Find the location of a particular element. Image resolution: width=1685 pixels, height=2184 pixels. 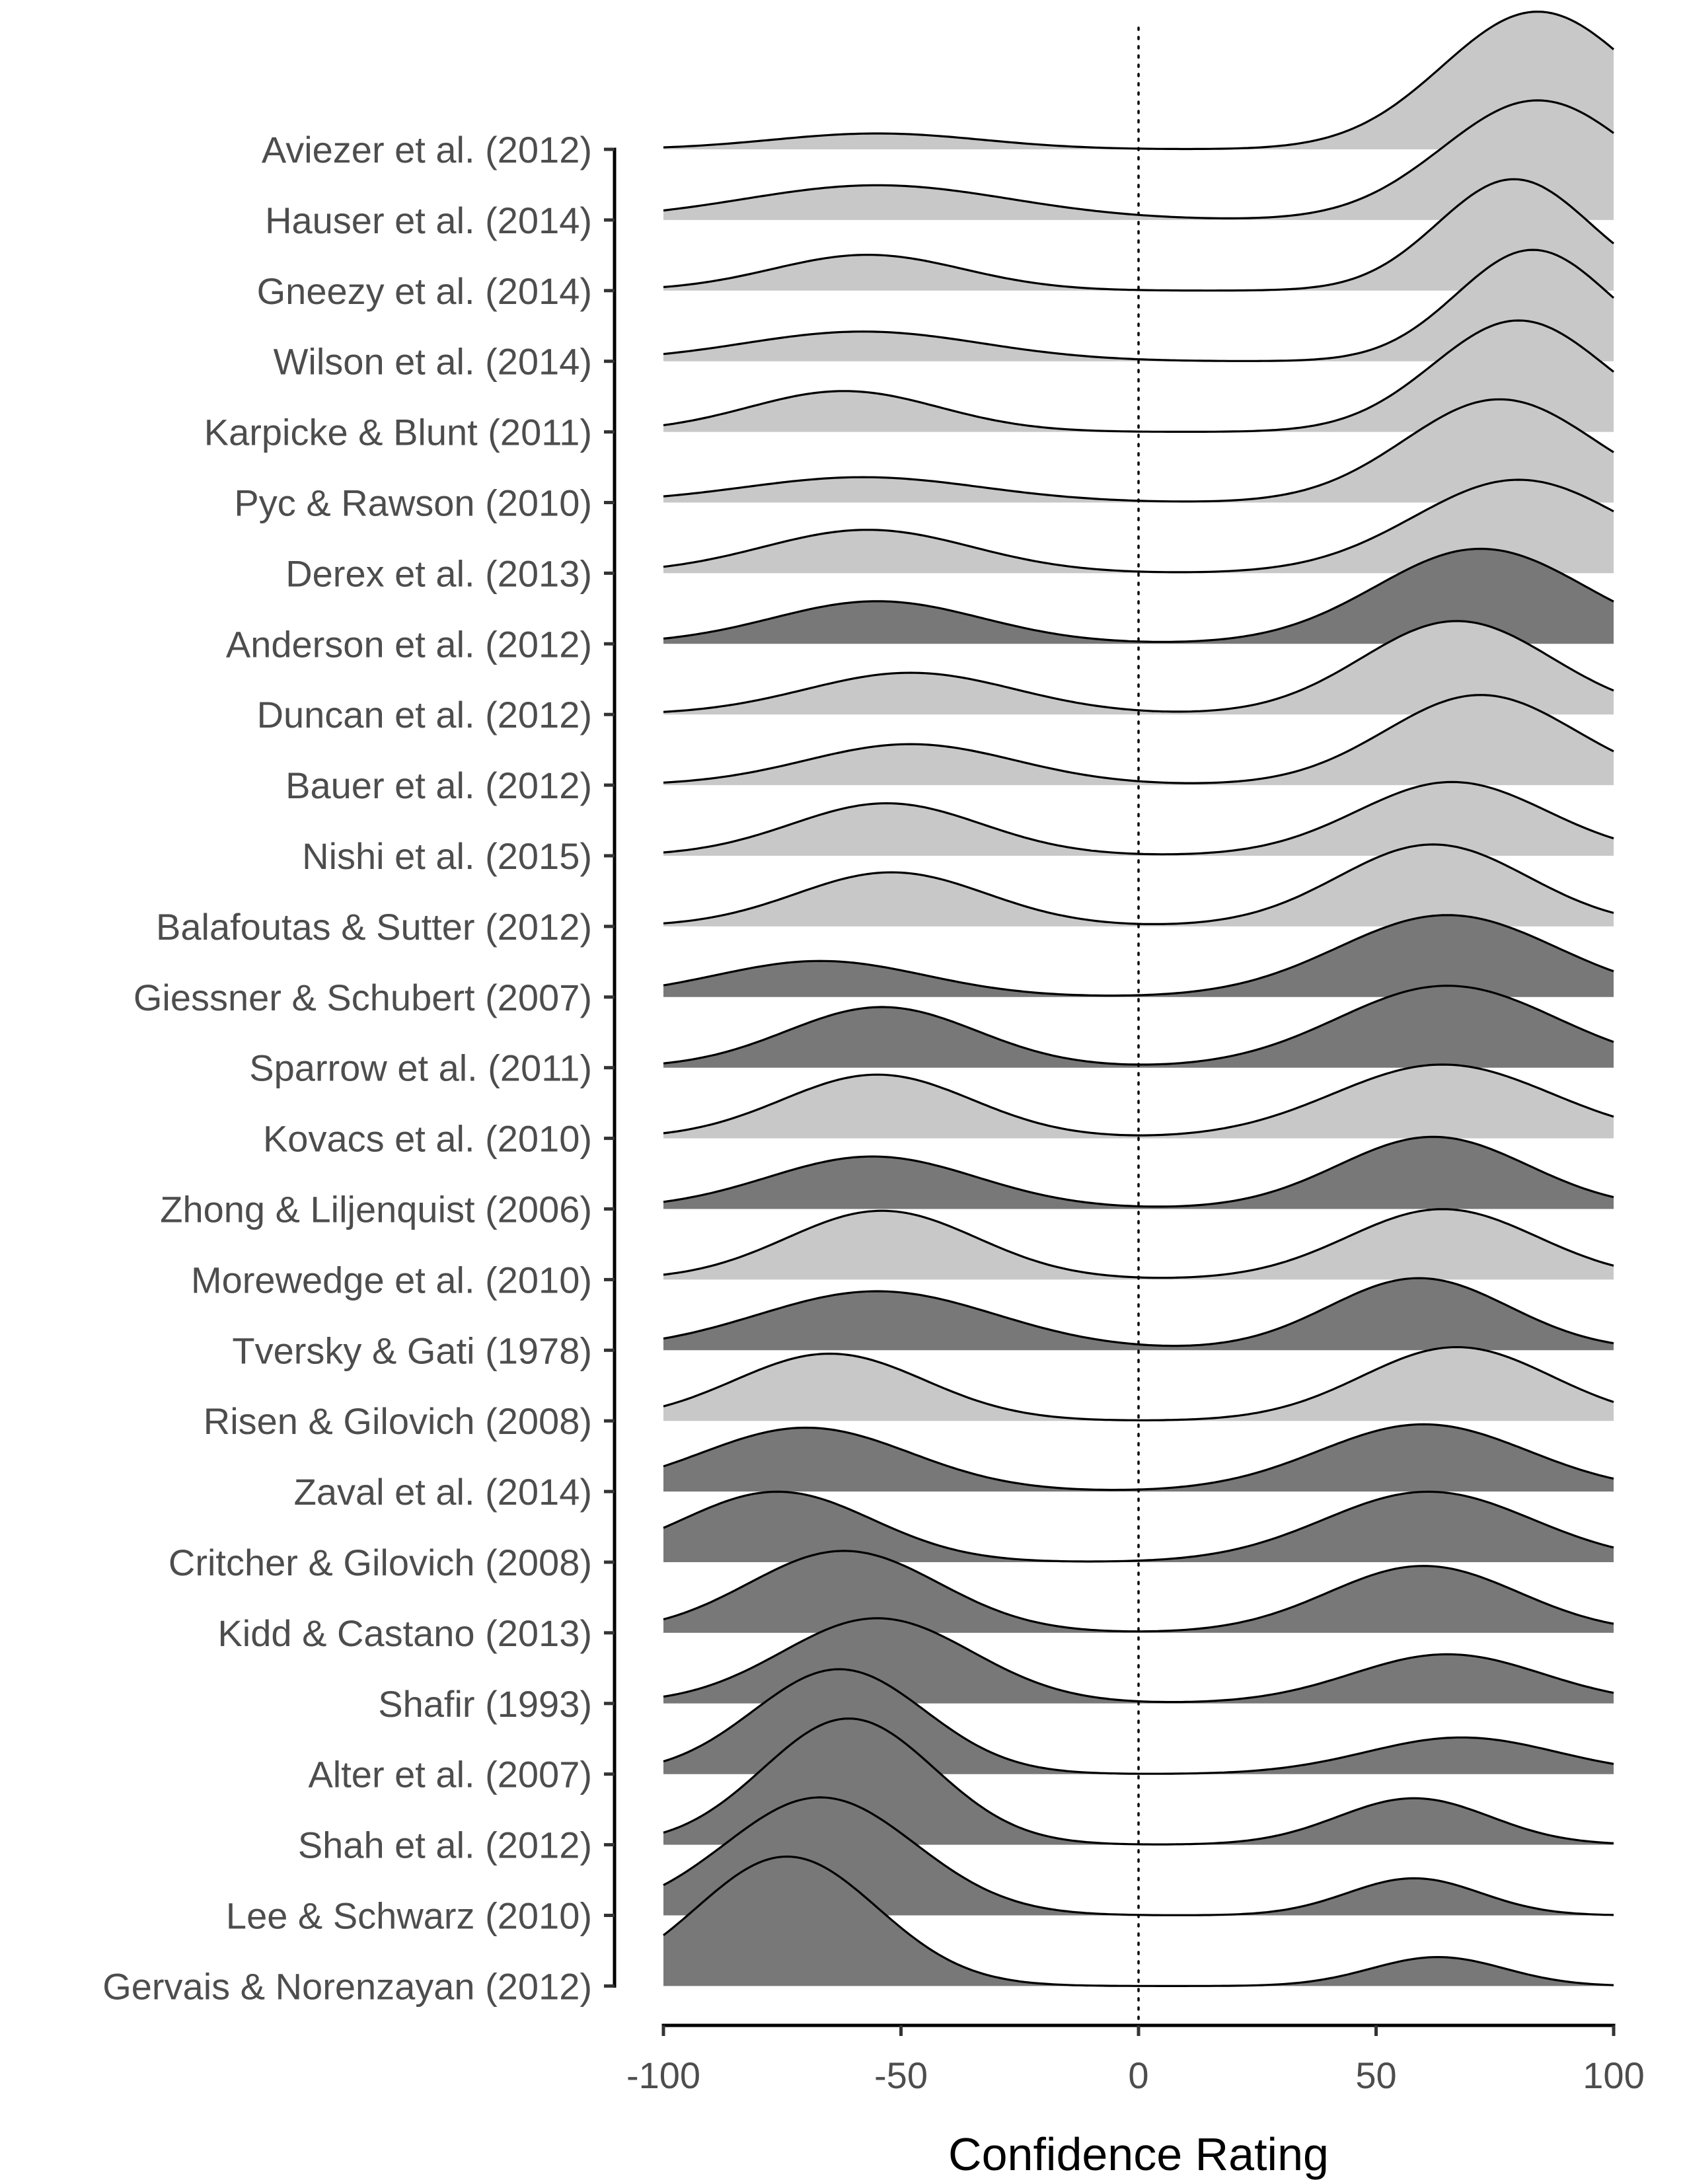

x-tick-label-2: -50 is located at coordinates (901, 2075).